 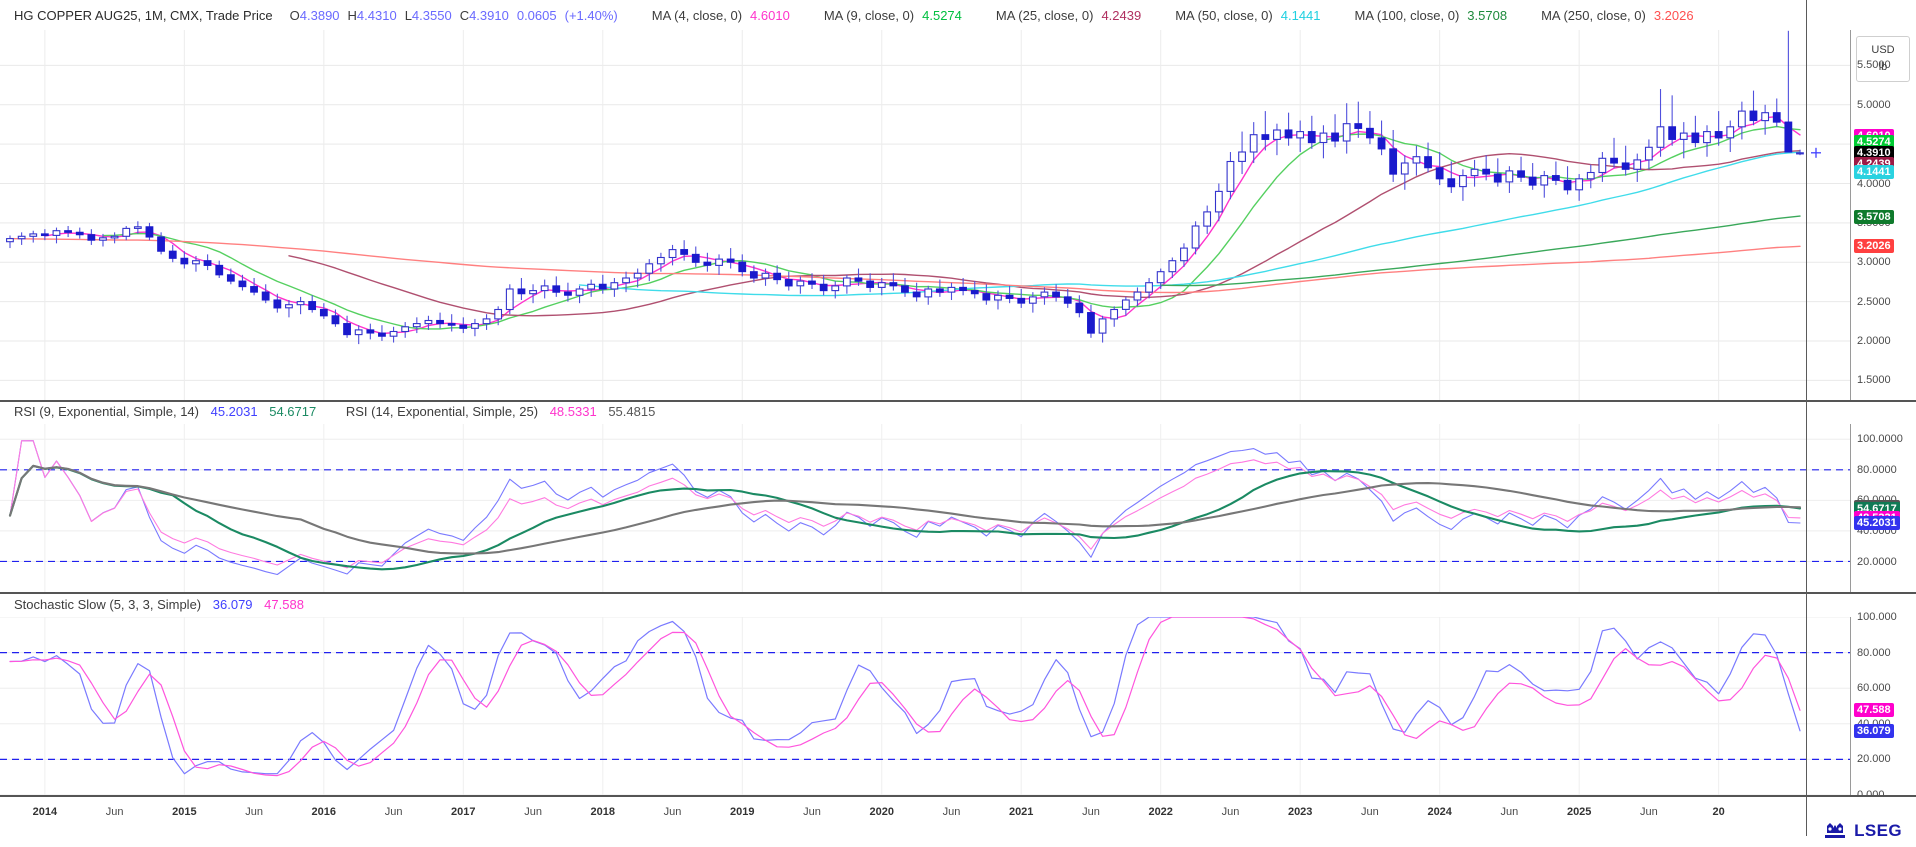 I want to click on price-axis-tick: 4.0000, so click(x=1874, y=183).